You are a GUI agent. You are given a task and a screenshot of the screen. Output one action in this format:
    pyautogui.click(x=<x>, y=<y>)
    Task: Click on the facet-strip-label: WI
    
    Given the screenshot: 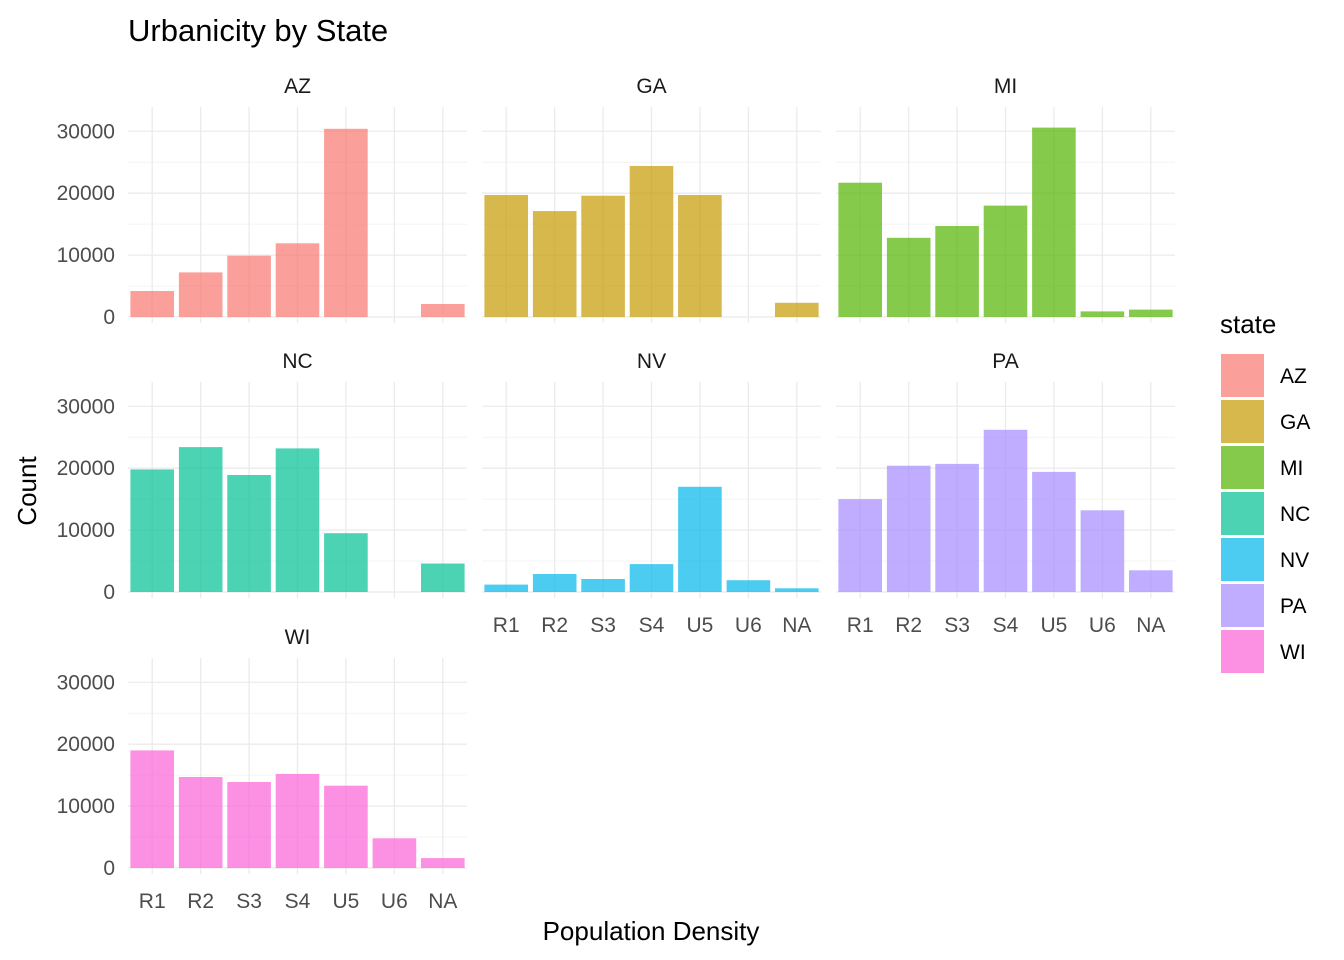 What is the action you would take?
    pyautogui.click(x=298, y=637)
    